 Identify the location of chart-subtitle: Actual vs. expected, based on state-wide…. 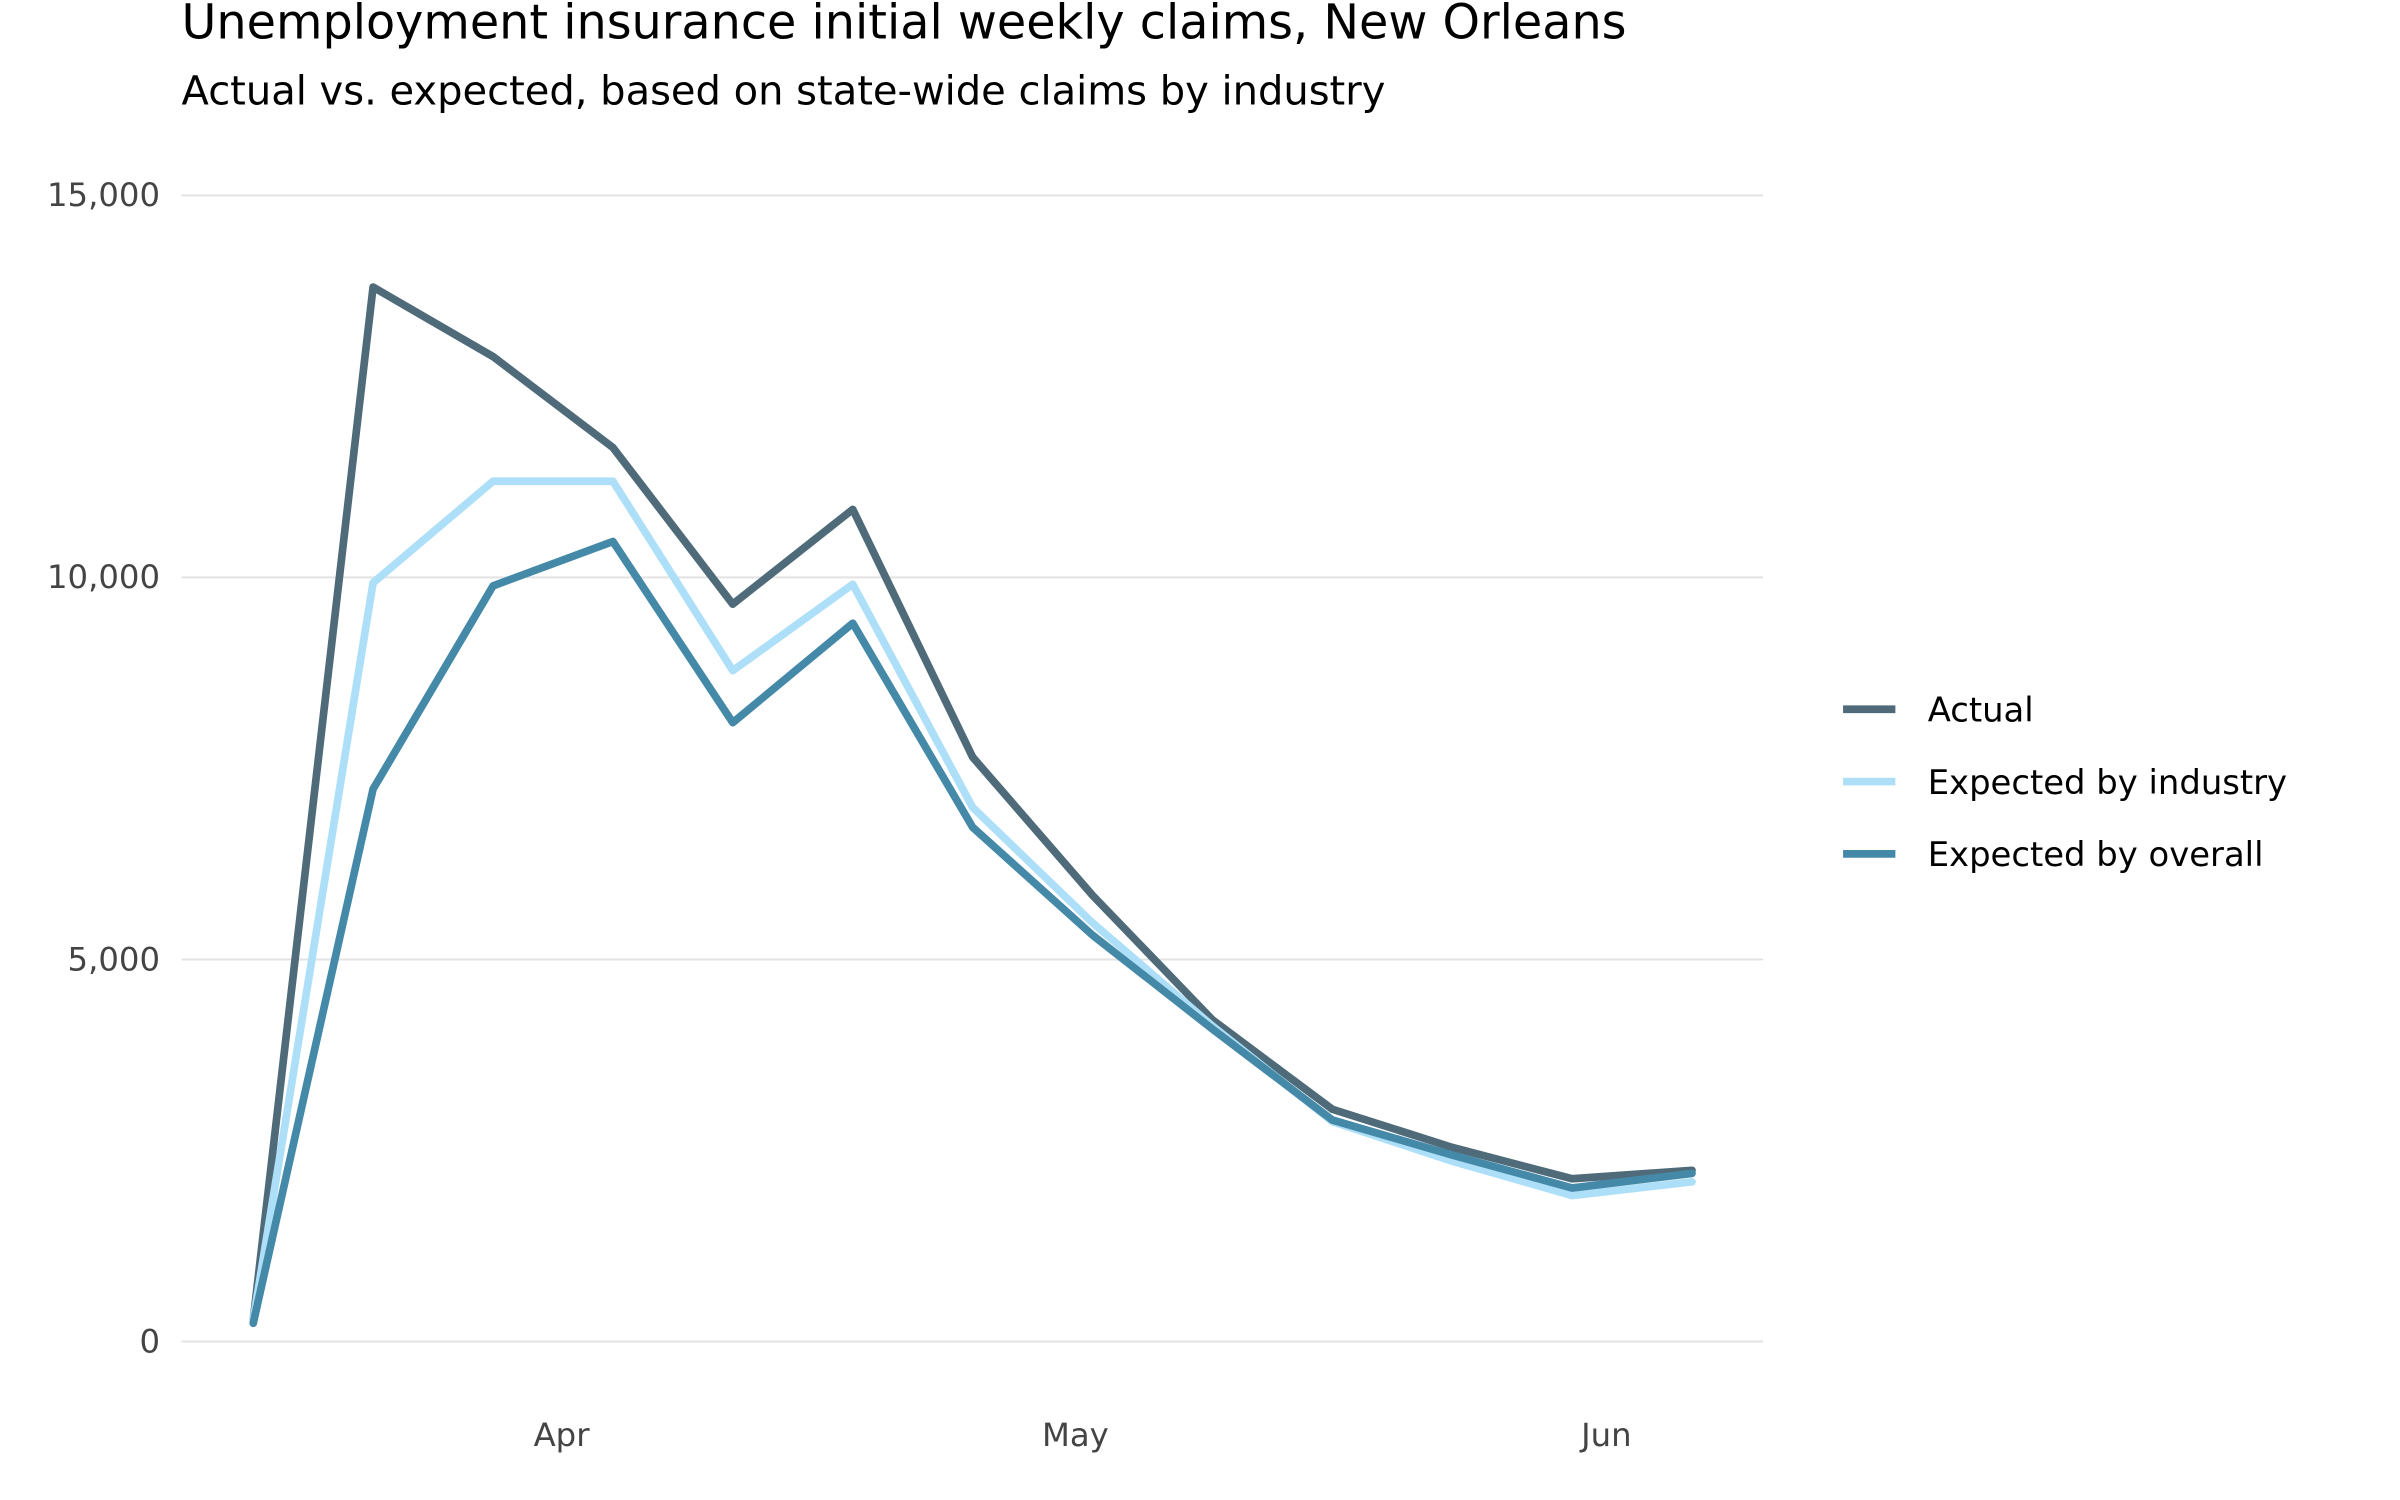
(784, 92).